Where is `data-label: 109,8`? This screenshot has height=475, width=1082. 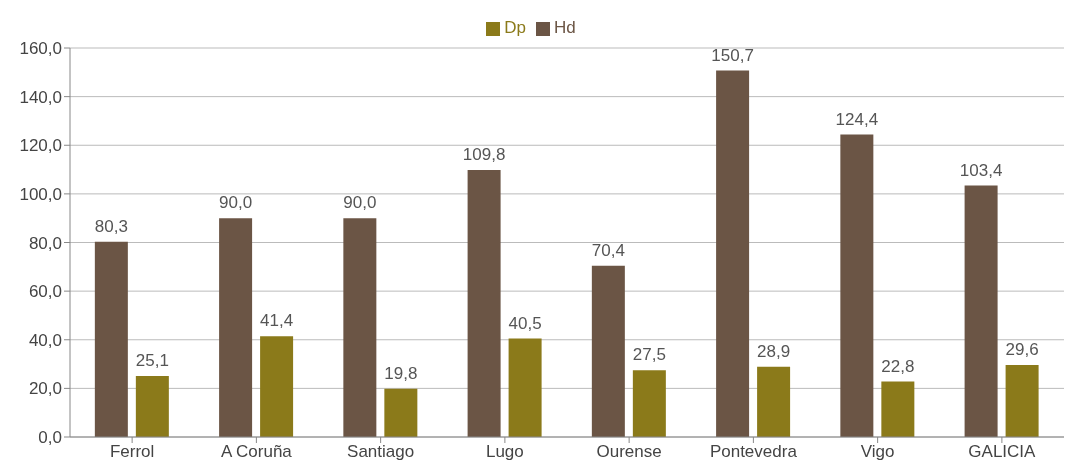 data-label: 109,8 is located at coordinates (484, 155).